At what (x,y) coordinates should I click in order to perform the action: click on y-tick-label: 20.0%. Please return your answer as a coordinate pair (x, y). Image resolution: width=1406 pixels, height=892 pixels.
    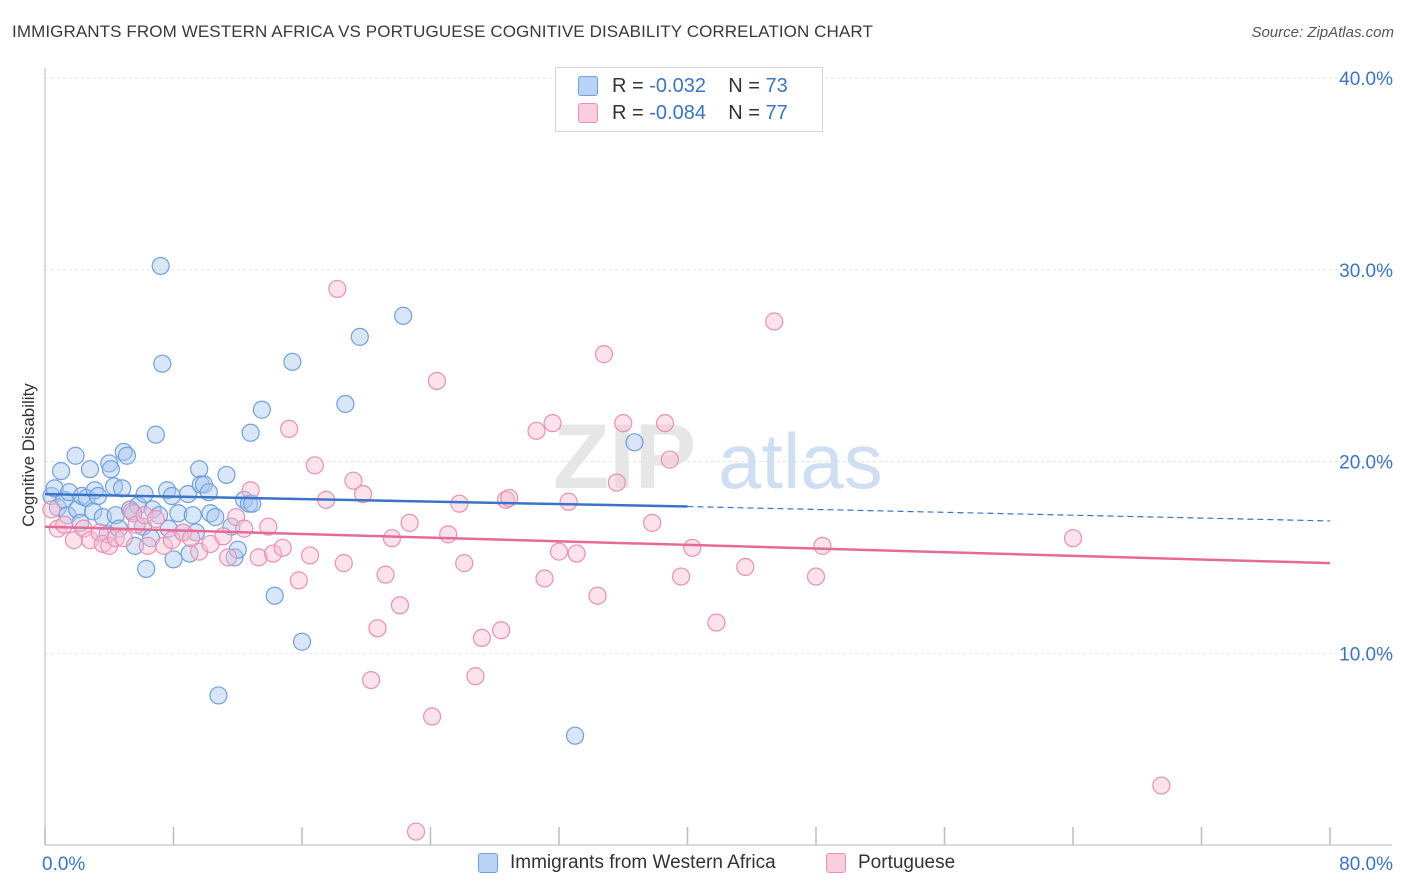
    Looking at the image, I should click on (1366, 463).